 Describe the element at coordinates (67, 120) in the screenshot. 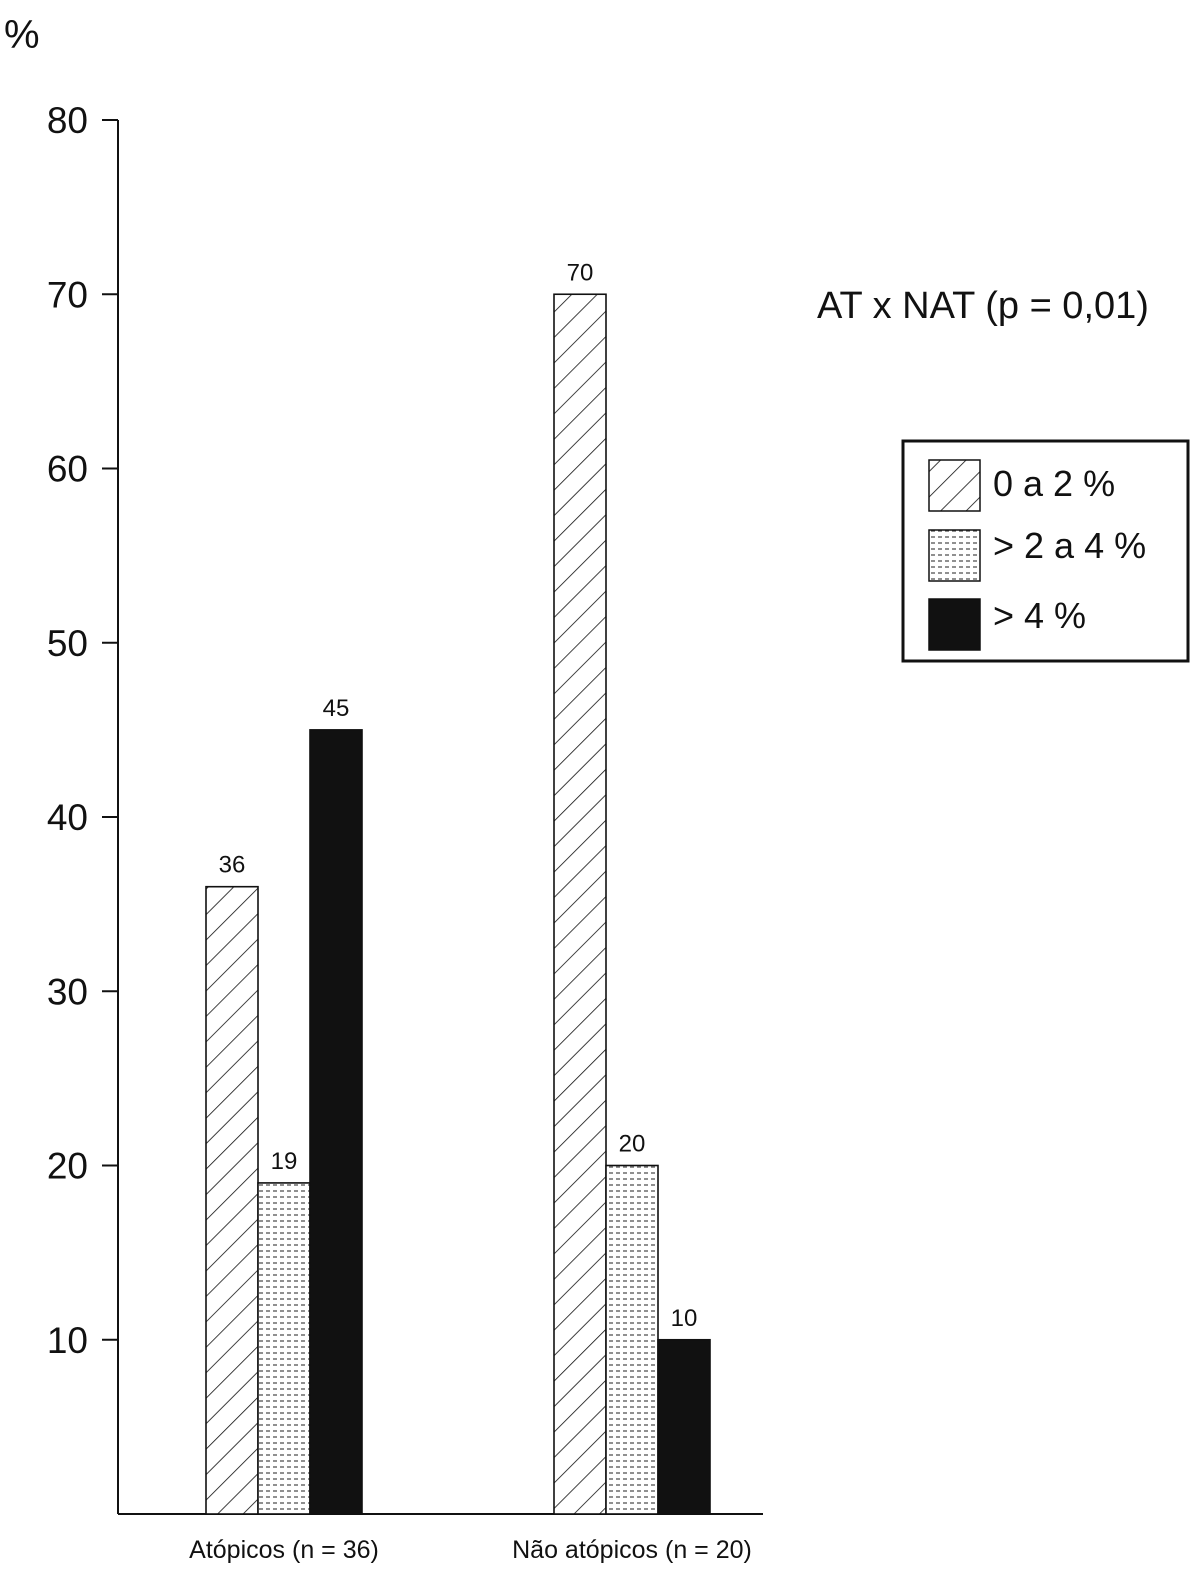

I see `y-tick-label-80: 80` at that location.